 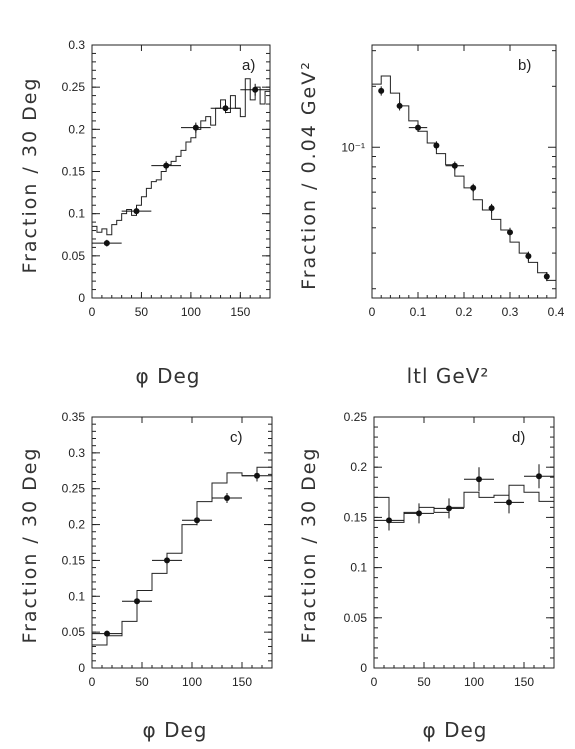 What do you see at coordinates (142, 682) in the screenshot?
I see `panel-c-x-tick-label: 50` at bounding box center [142, 682].